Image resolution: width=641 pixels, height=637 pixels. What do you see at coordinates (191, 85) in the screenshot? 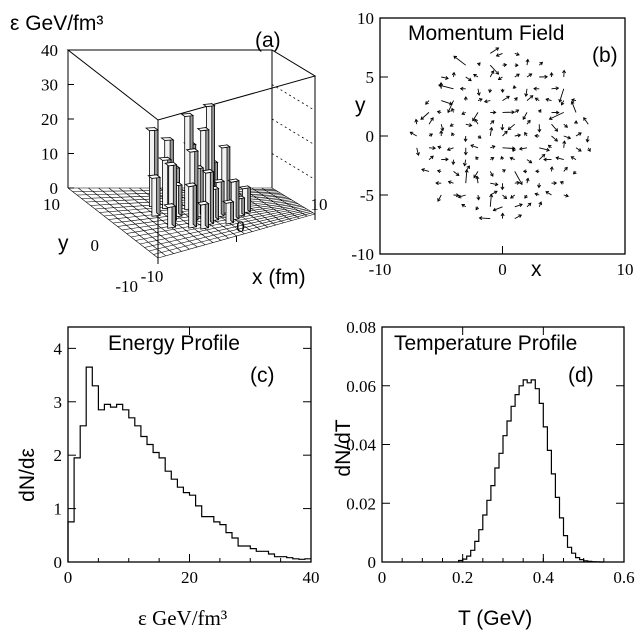
I see `a-frame-top` at bounding box center [191, 85].